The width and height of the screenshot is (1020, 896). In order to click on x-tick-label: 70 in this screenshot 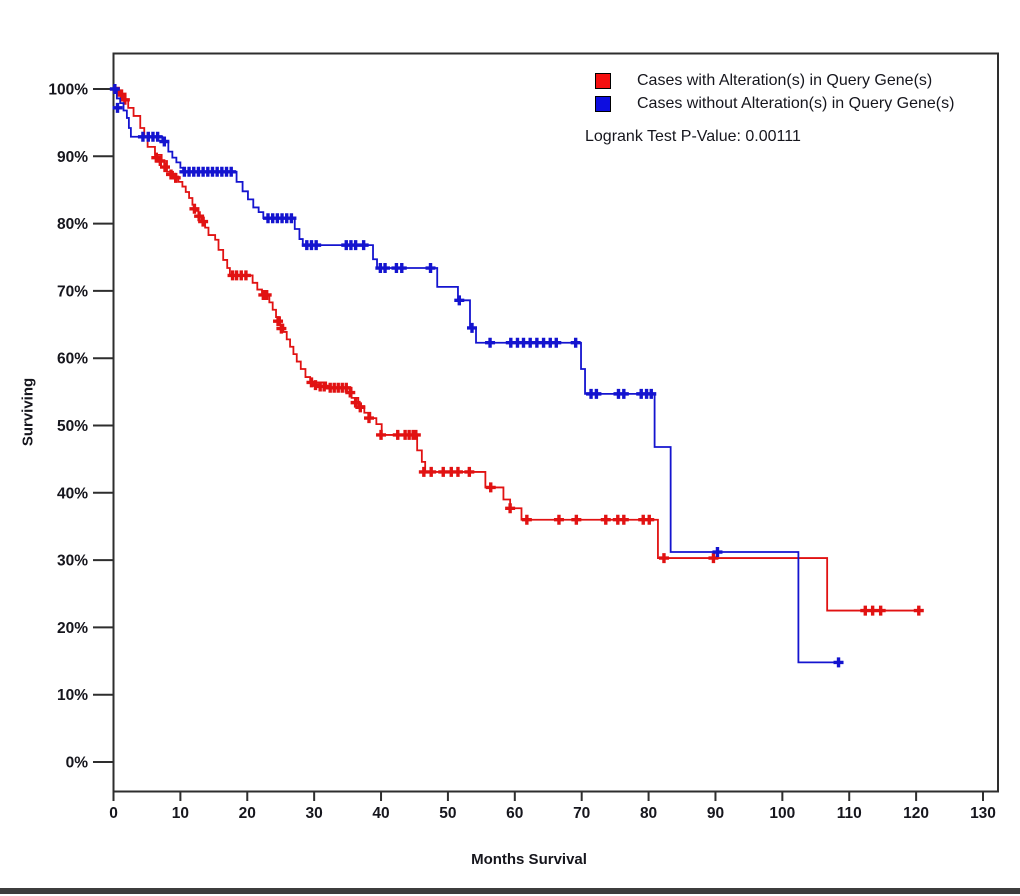, I will do `click(581, 813)`.